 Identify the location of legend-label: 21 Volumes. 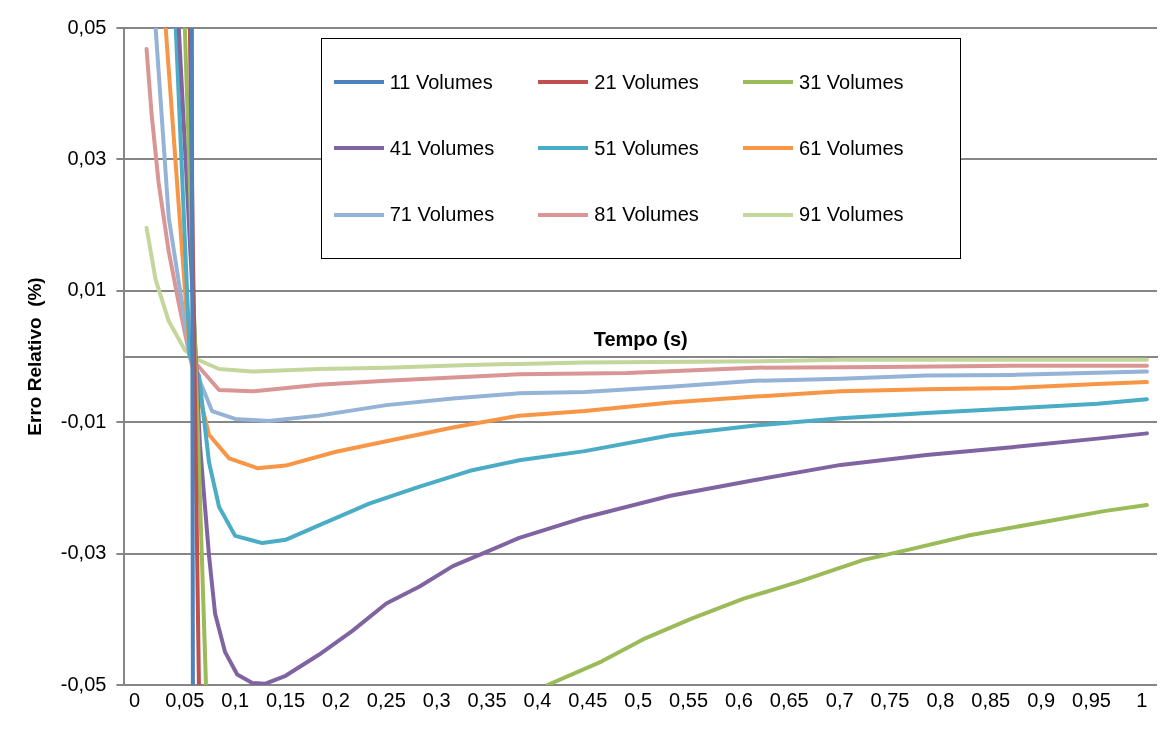
(646, 82).